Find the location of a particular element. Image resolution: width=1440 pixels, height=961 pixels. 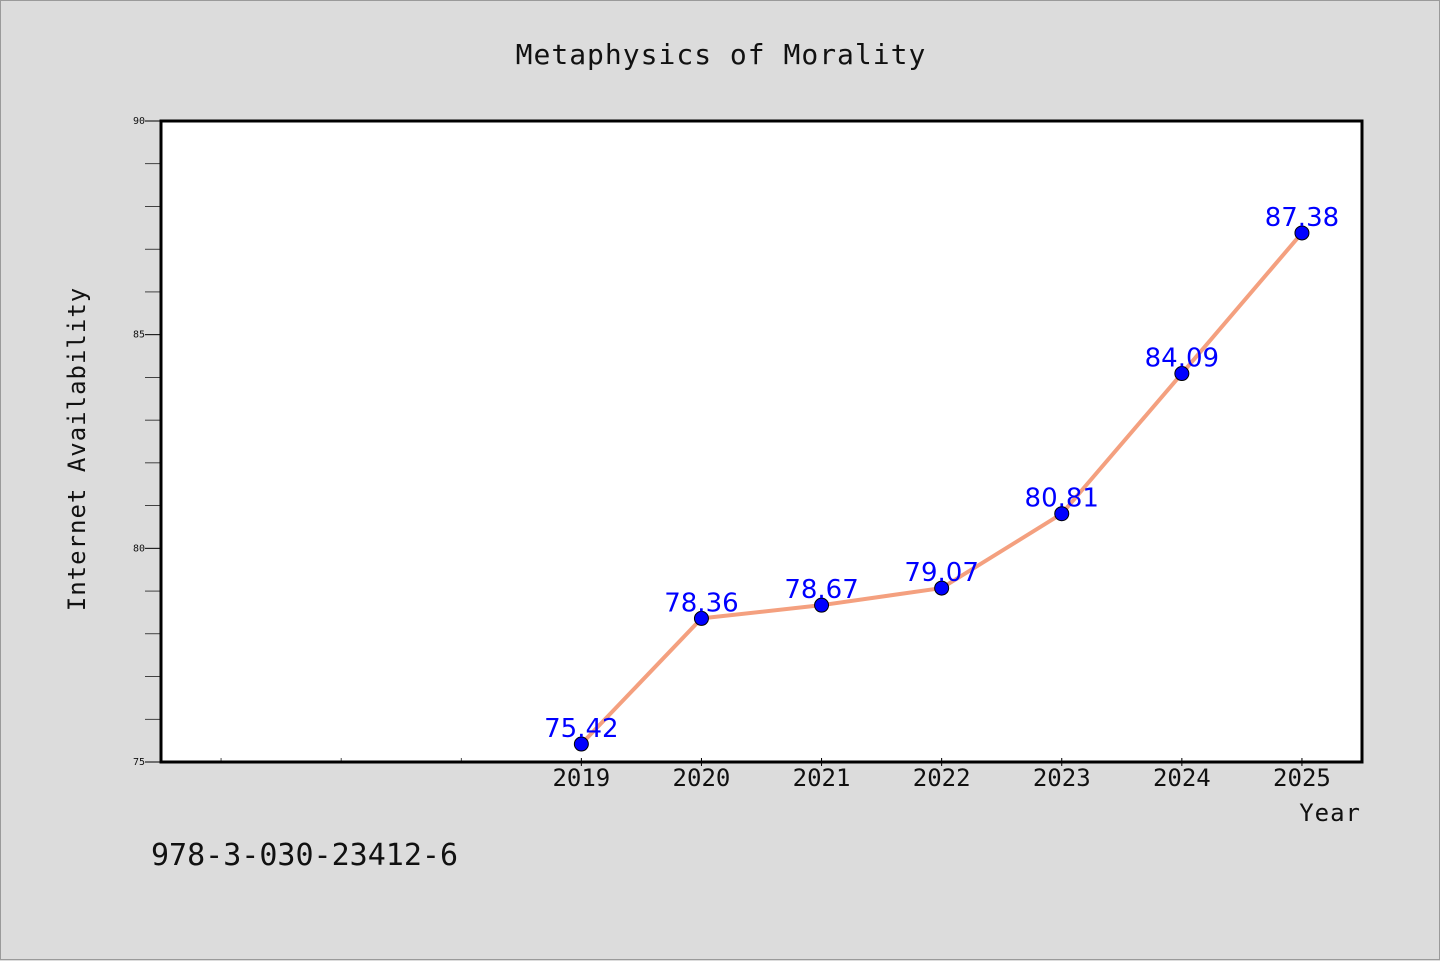

x-axis: 2019 2020 2021 2022 2023 2024 2025 is located at coordinates (775, 775).